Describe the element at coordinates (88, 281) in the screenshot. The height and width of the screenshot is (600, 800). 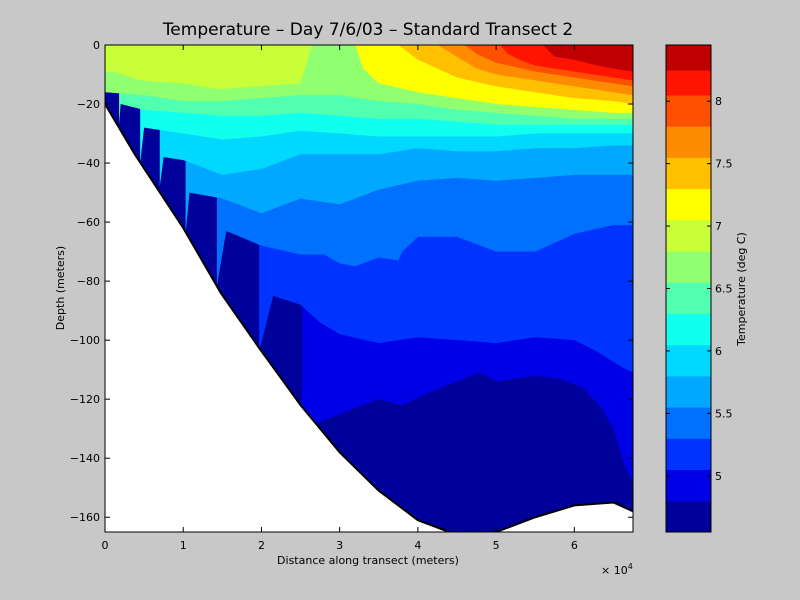
I see `y-tick-label: −80` at that location.